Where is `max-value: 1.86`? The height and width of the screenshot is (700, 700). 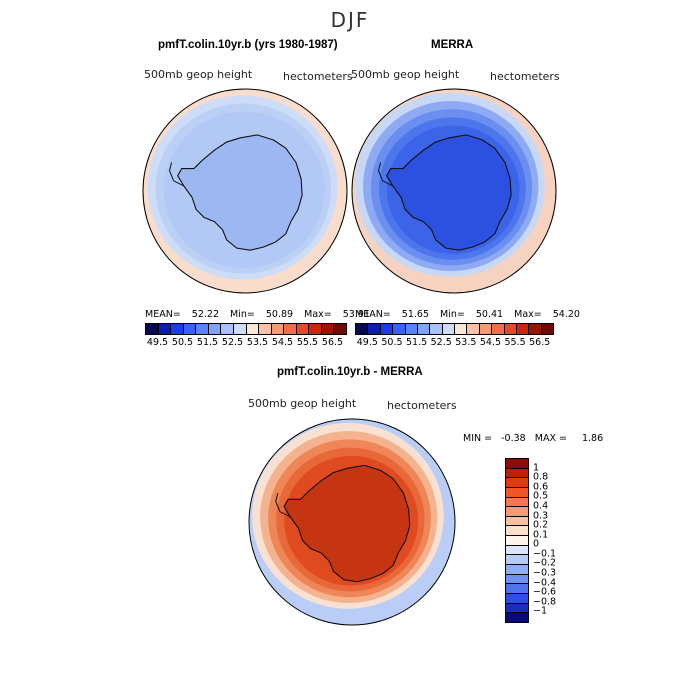 max-value: 1.86 is located at coordinates (592, 438).